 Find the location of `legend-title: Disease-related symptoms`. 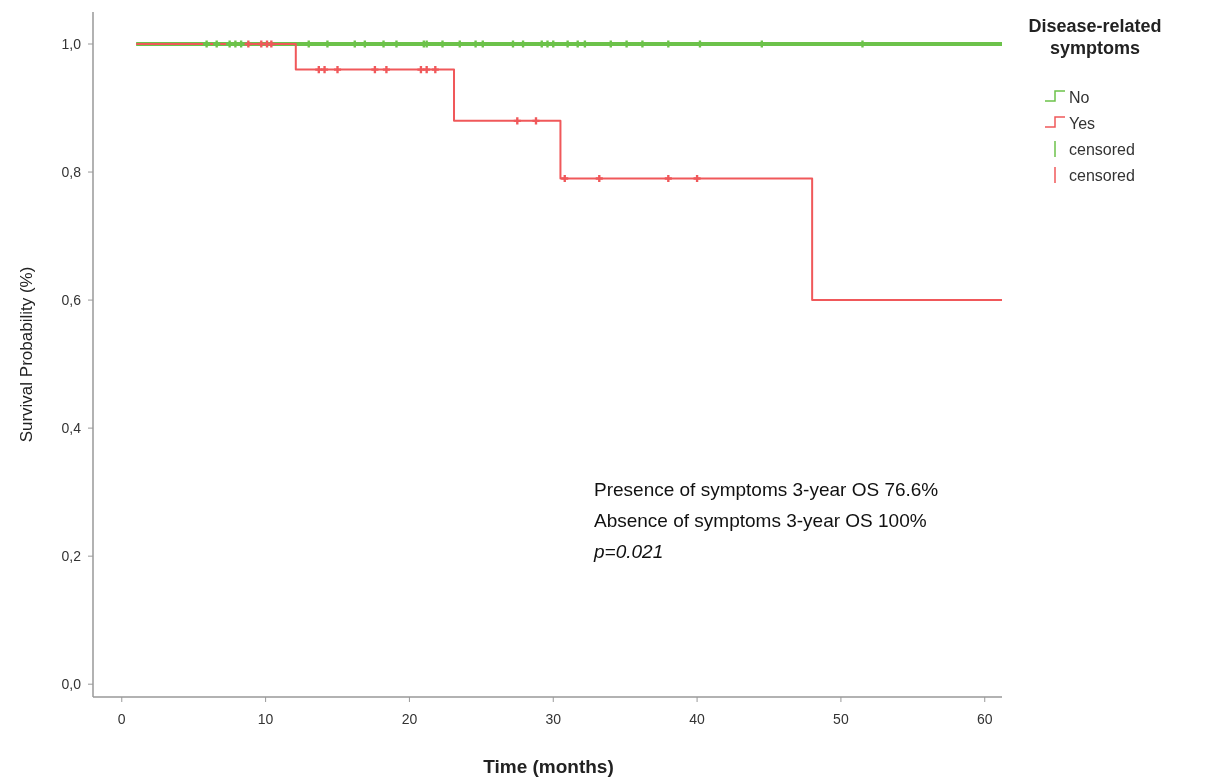

legend-title: Disease-related symptoms is located at coordinates (1095, 37).